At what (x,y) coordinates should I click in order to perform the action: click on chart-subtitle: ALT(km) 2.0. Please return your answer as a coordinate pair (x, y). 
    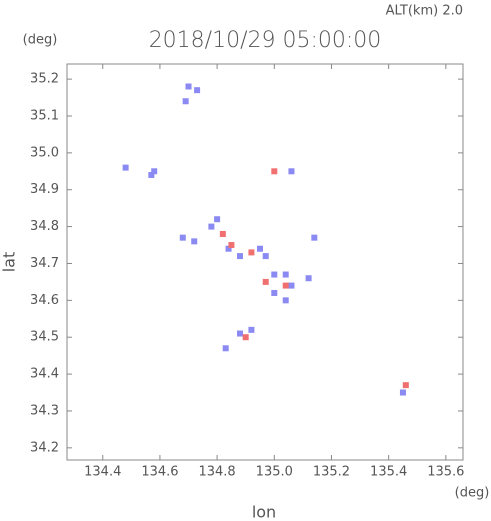
    Looking at the image, I should click on (424, 11).